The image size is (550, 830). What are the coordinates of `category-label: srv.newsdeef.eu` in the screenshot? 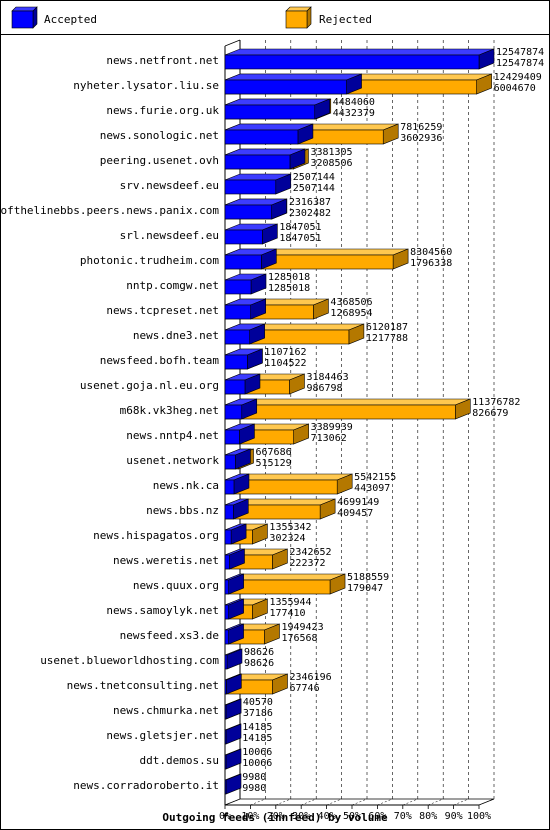 It's located at (169, 185).